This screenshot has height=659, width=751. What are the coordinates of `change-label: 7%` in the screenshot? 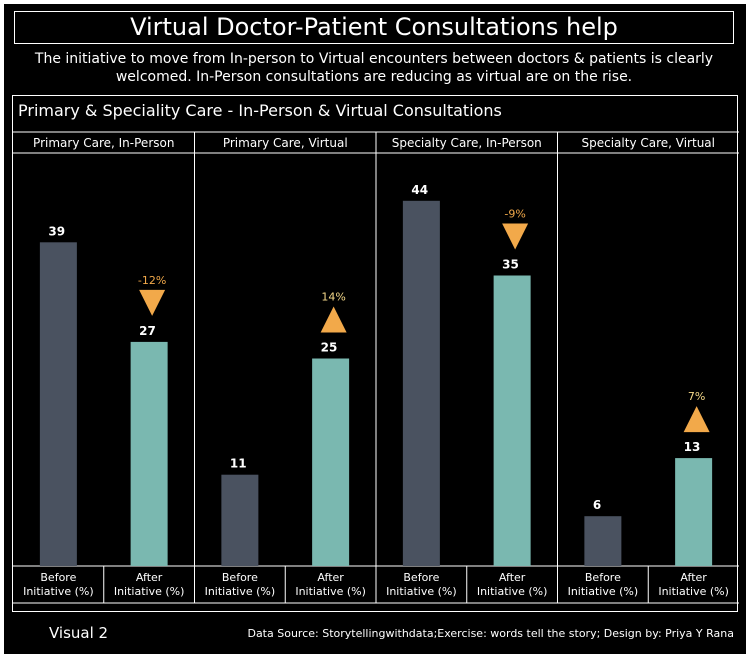 It's located at (696, 396).